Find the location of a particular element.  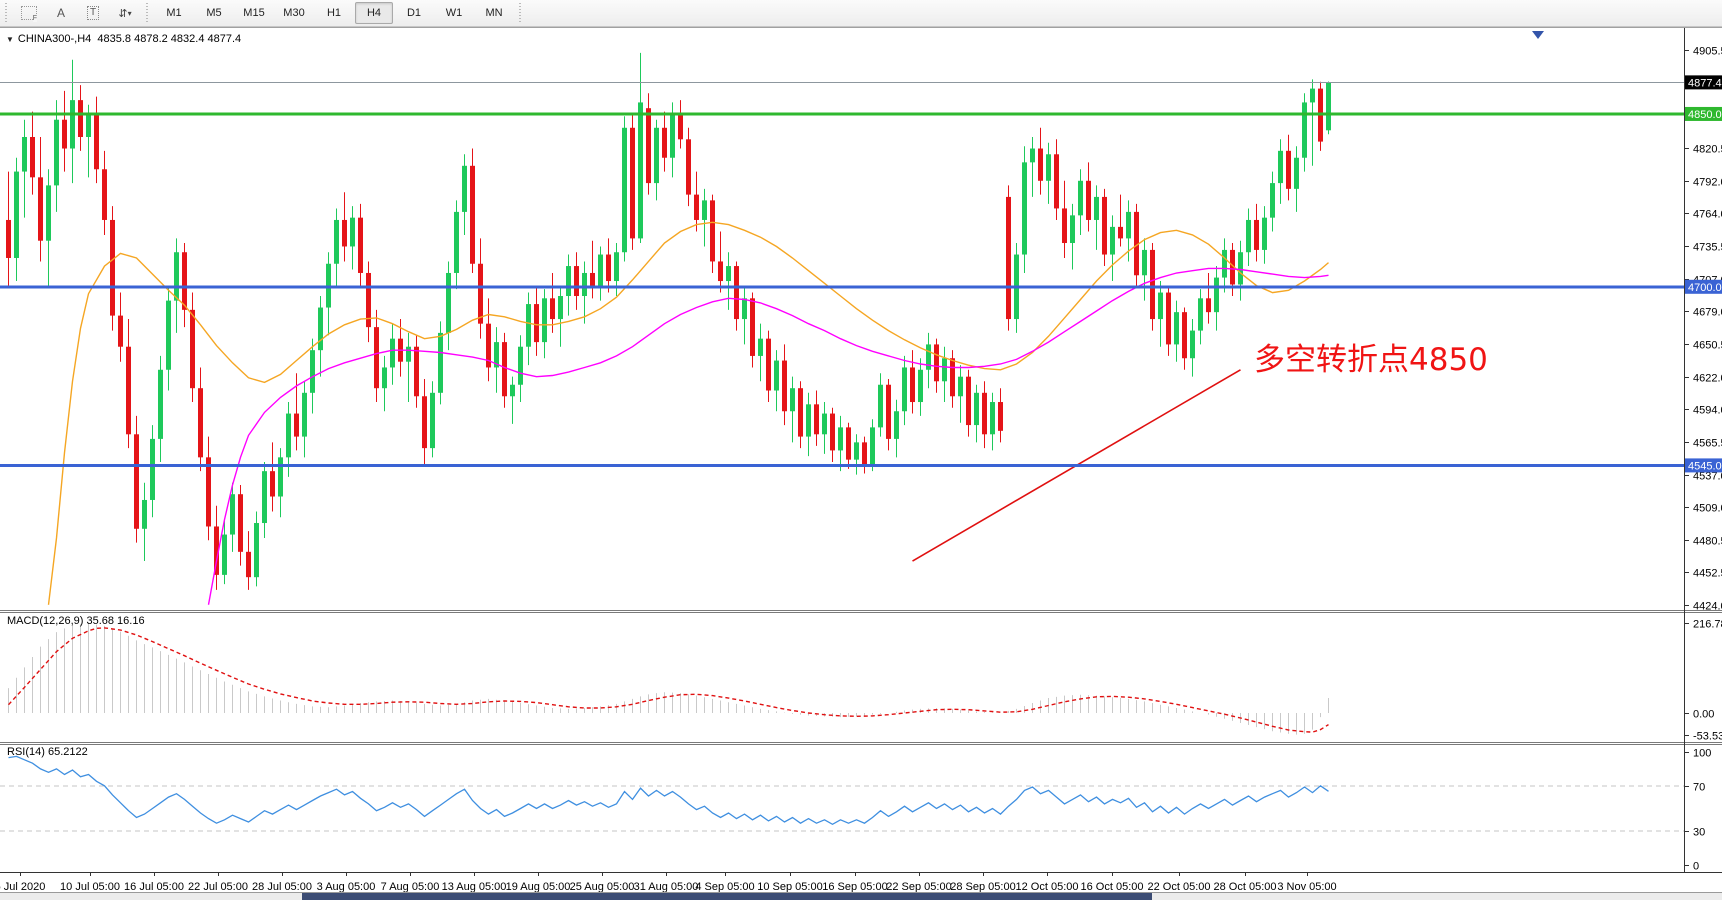

svg-text: 19 Aug 05:00 is located at coordinates (538, 887).